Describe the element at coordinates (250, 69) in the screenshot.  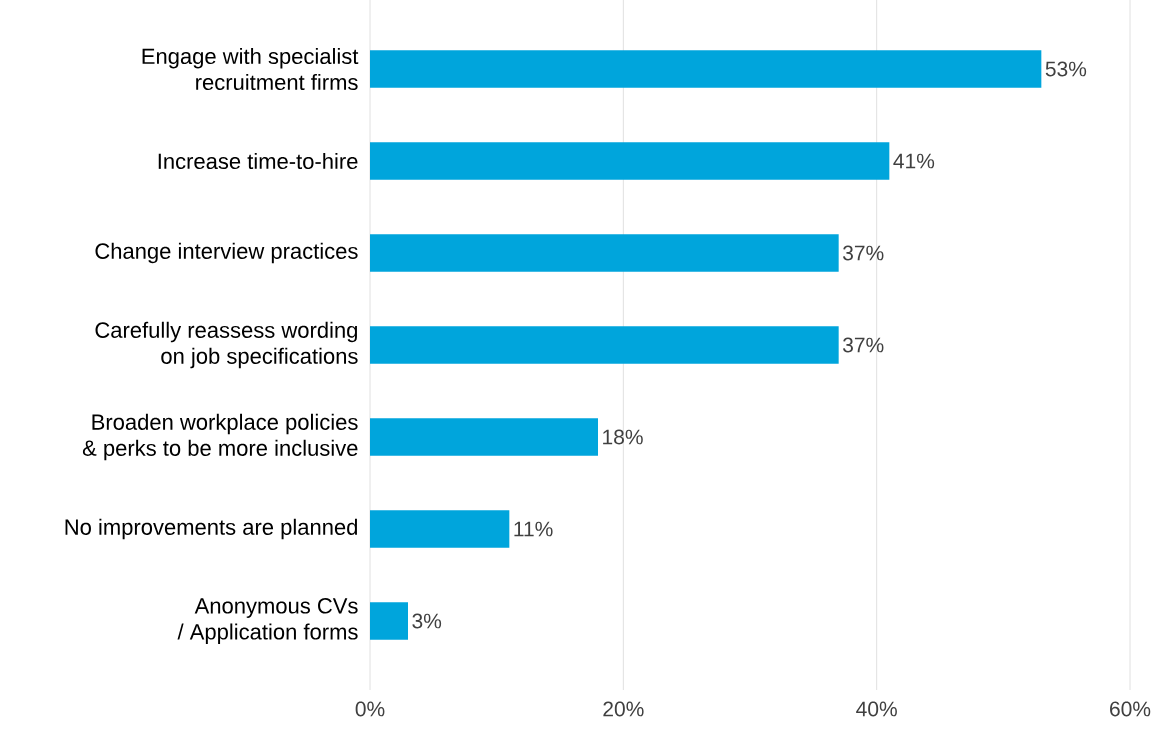
I see `y-tick-label: Engage with specialist recruitment firms` at that location.